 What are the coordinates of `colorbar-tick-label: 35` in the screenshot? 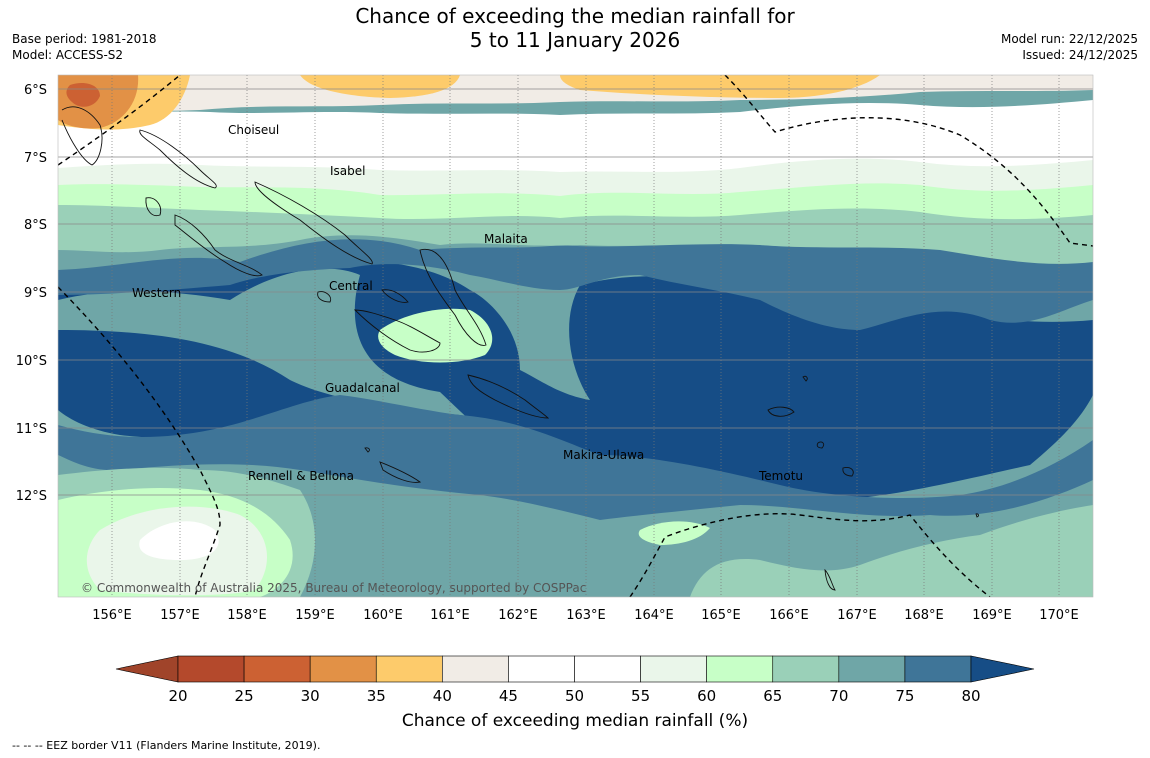 It's located at (376, 696).